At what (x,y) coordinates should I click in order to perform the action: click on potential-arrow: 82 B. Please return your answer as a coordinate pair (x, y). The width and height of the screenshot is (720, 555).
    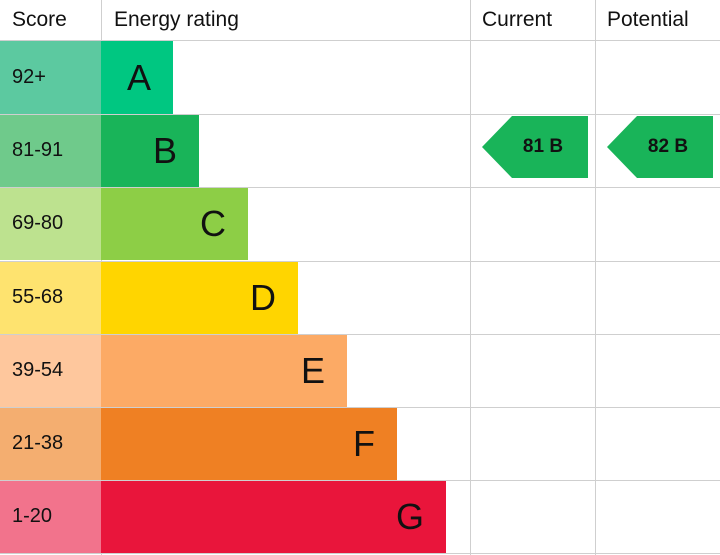
    Looking at the image, I should click on (660, 147).